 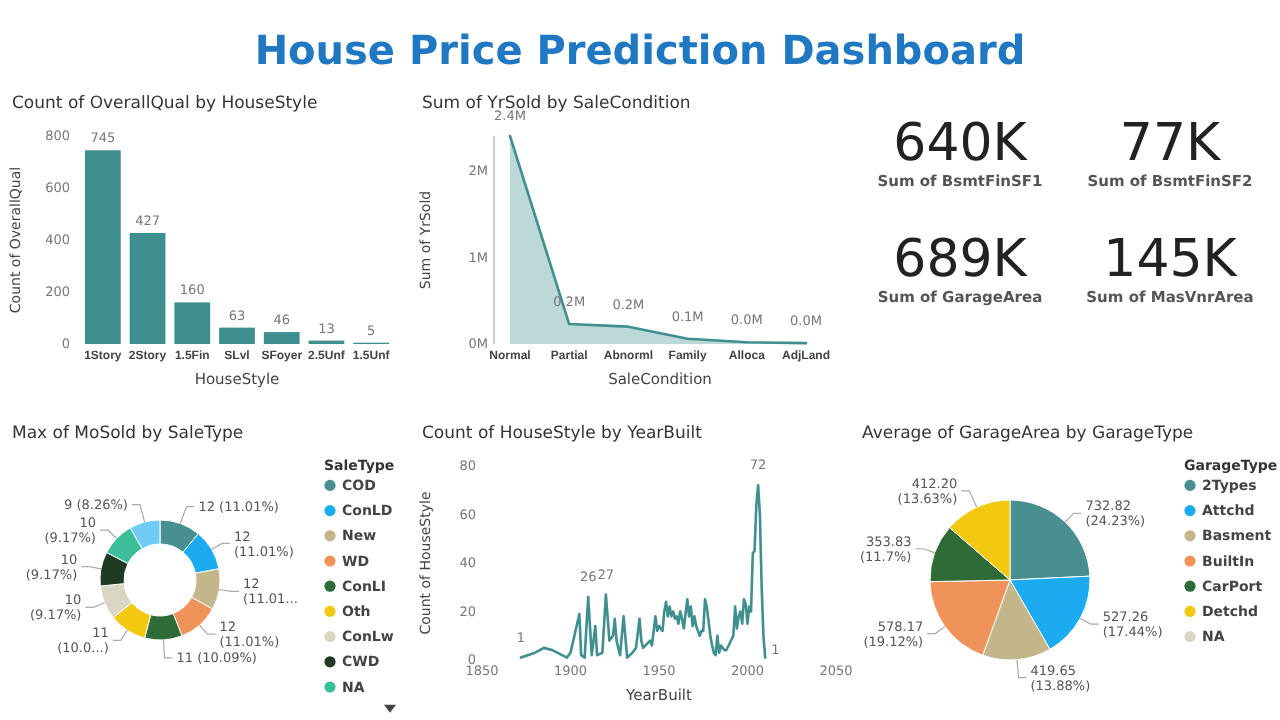 I want to click on text: 689K, so click(x=961, y=260).